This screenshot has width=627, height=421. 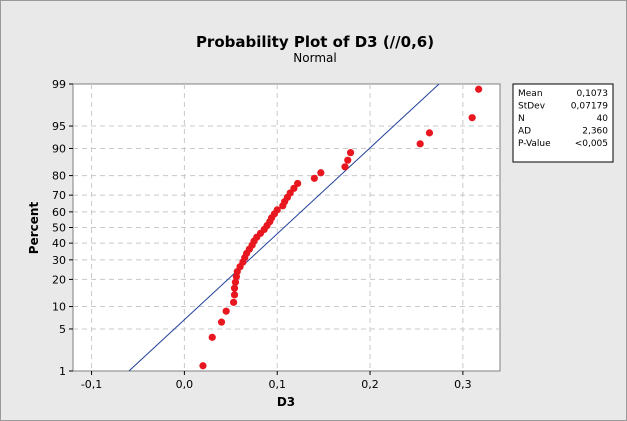 What do you see at coordinates (370, 384) in the screenshot?
I see `x-tick-label: 0,2` at bounding box center [370, 384].